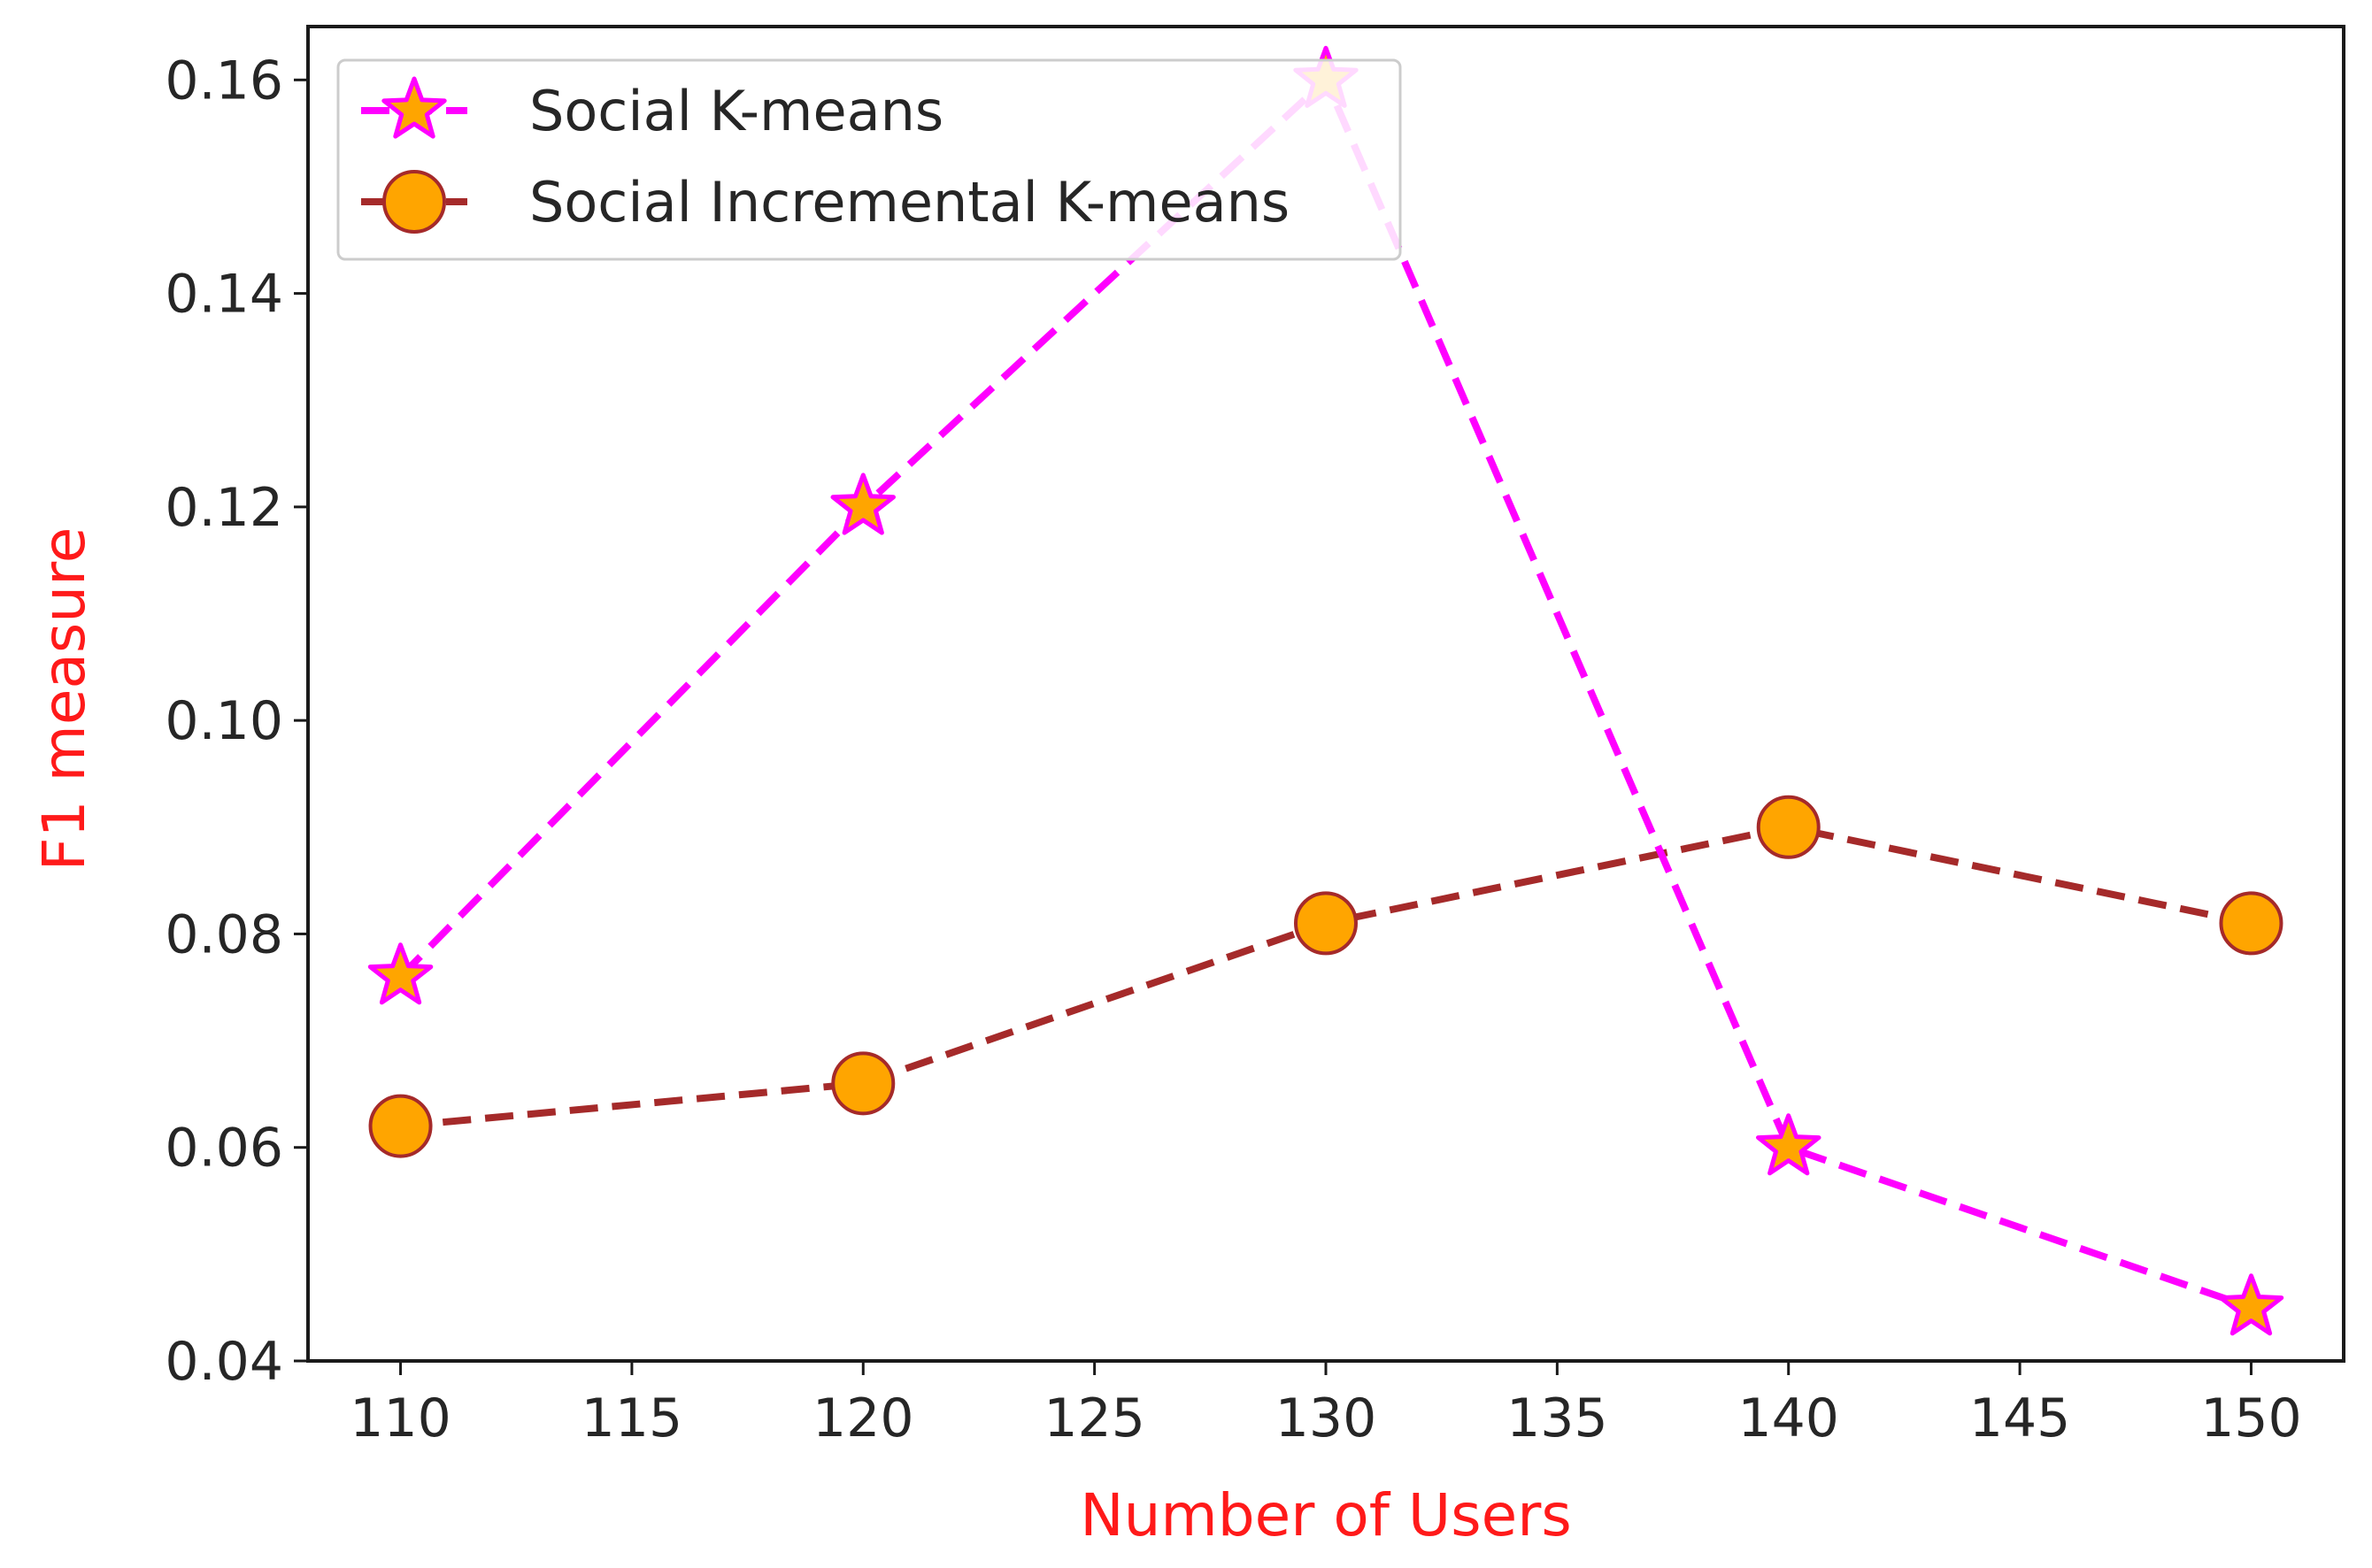  I want to click on x-tick-label: 145, so click(2020, 1418).